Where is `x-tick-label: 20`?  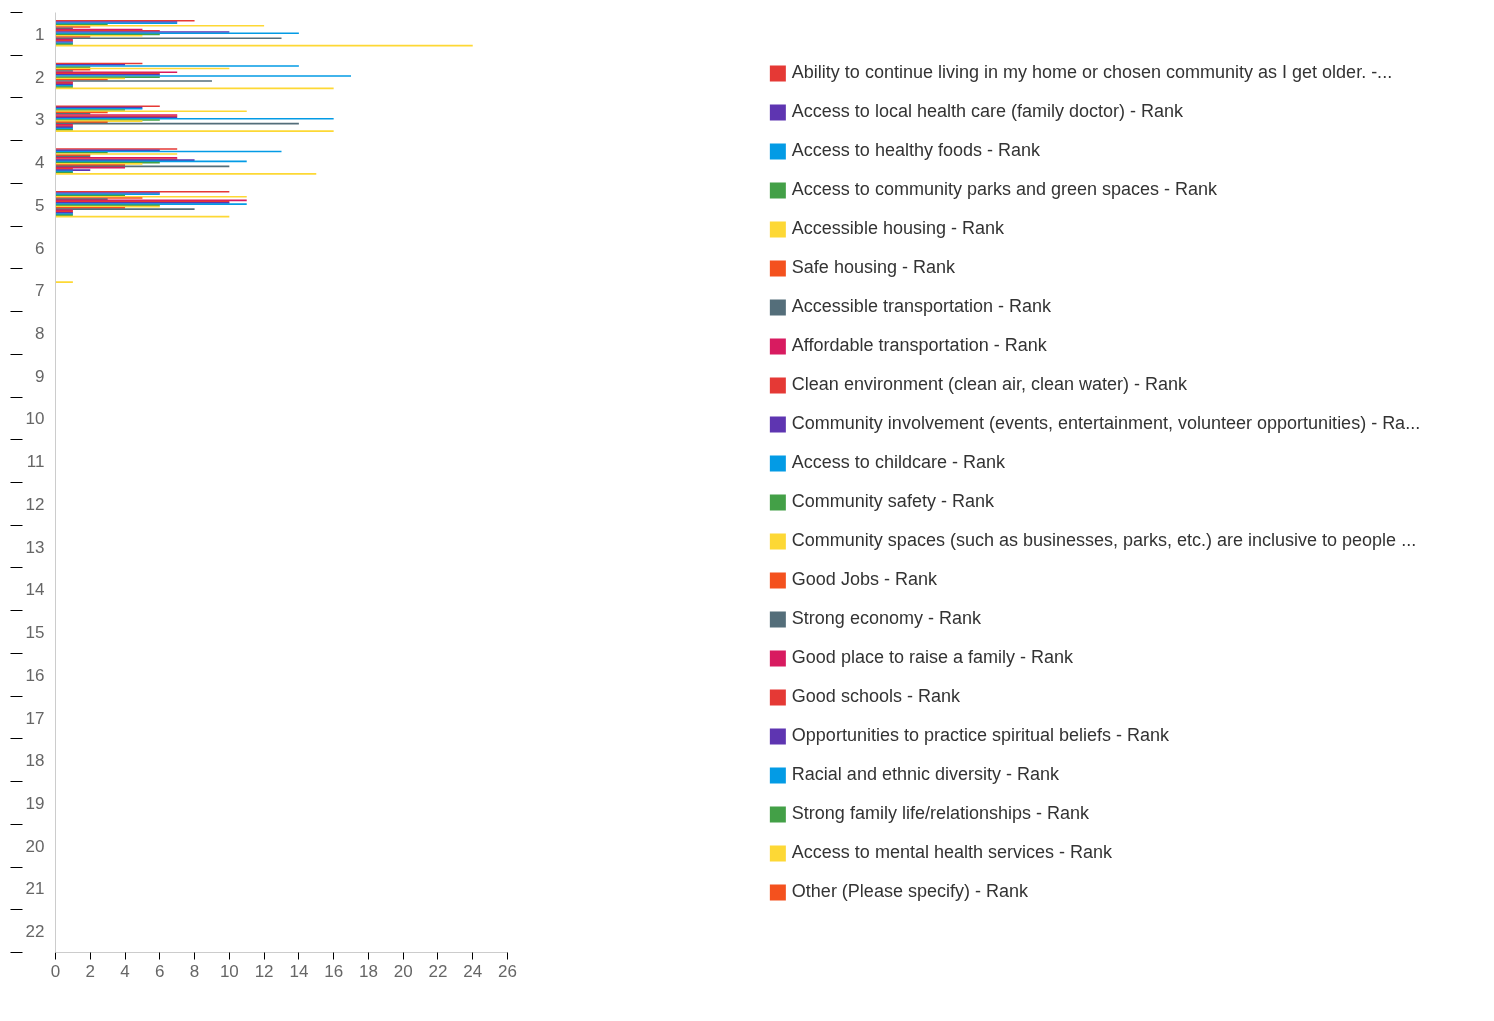 x-tick-label: 20 is located at coordinates (403, 971).